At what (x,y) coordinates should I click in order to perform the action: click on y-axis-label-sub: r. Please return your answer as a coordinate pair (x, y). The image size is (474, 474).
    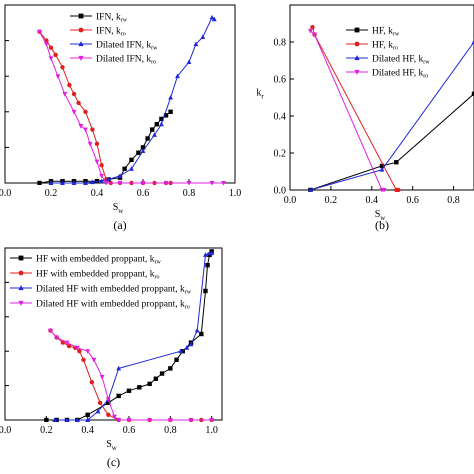
    Looking at the image, I should click on (262, 97).